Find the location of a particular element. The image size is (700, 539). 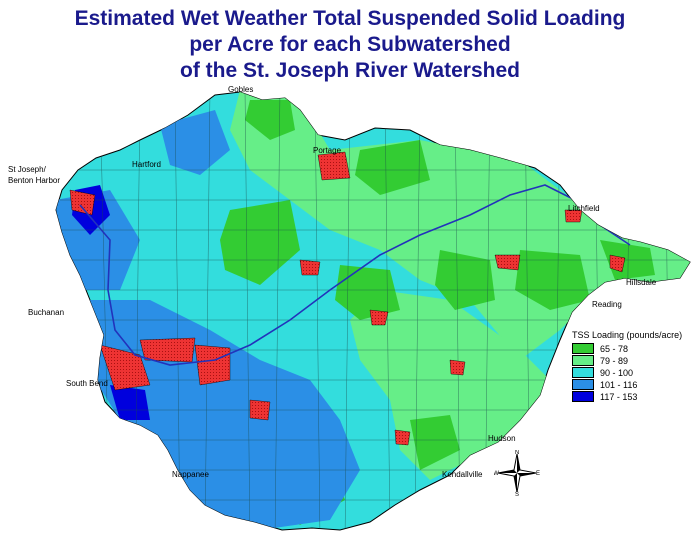

place-hartford: Hartford is located at coordinates (146, 164).